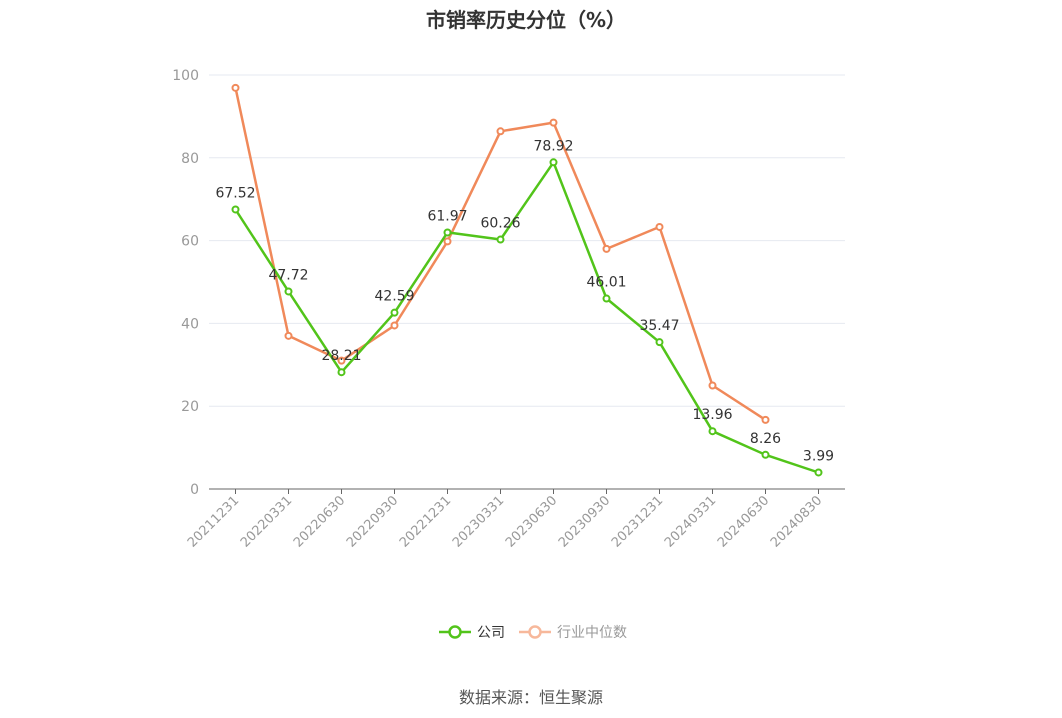 This screenshot has height=718, width=1062. What do you see at coordinates (190, 242) in the screenshot?
I see `y-tick-label: 60` at bounding box center [190, 242].